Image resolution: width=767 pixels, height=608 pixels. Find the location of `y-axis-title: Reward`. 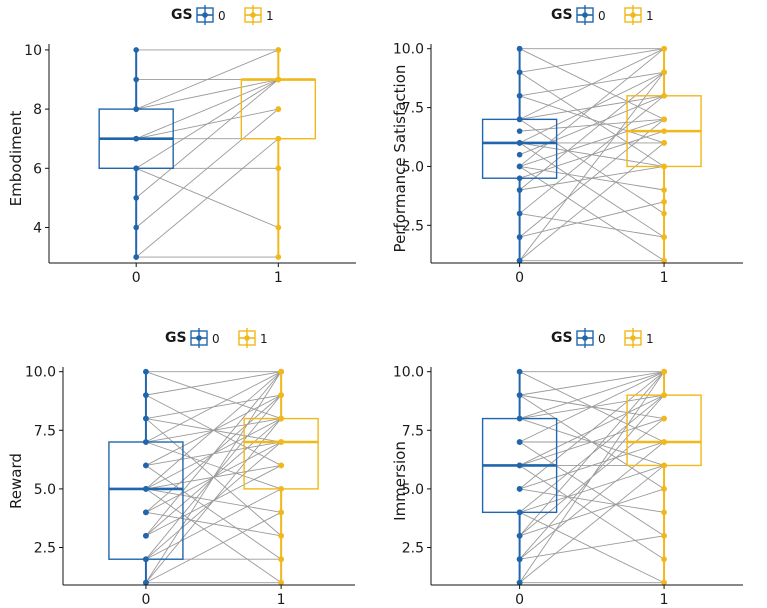

y-axis-title: Reward is located at coordinates (16, 481).